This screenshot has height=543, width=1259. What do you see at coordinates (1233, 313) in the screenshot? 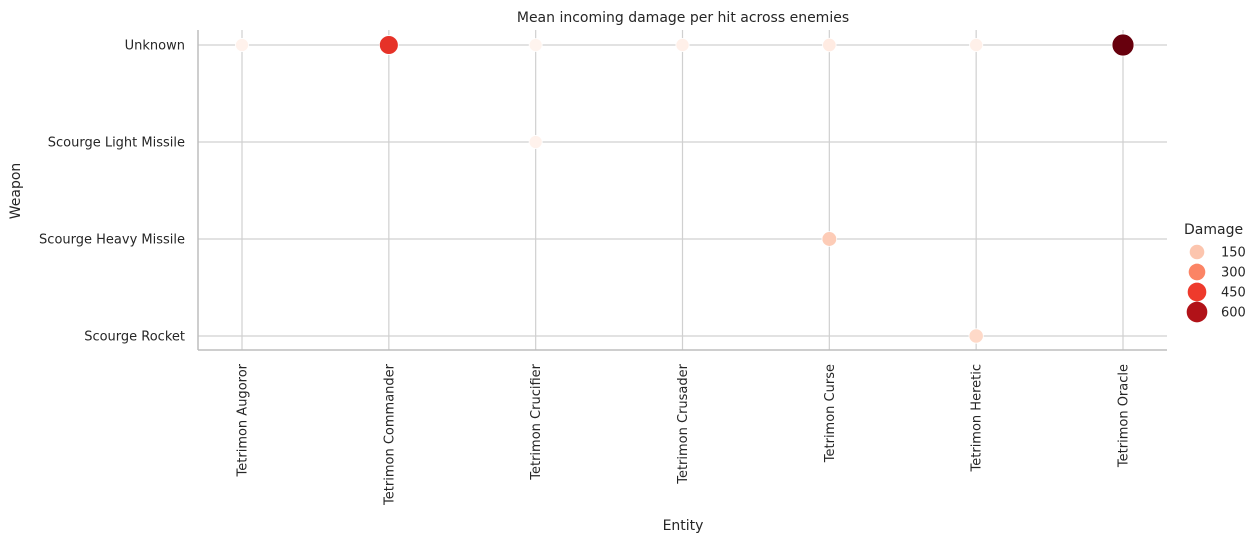
I see `legend-label: 600` at bounding box center [1233, 313].